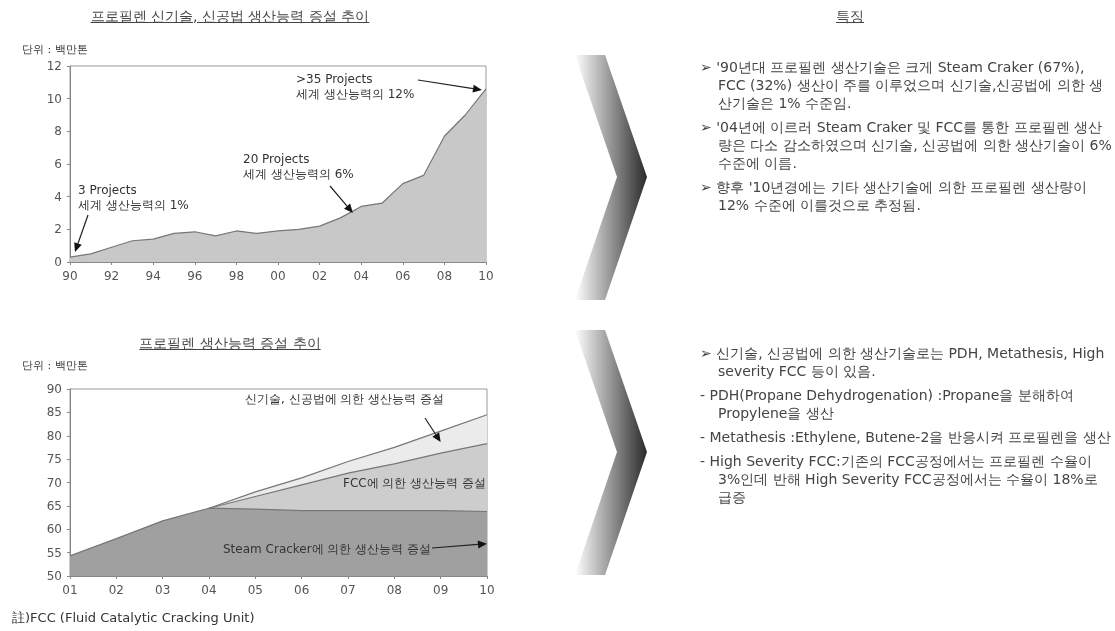  What do you see at coordinates (54, 98) in the screenshot?
I see `y-tick-label: 10` at bounding box center [54, 98].